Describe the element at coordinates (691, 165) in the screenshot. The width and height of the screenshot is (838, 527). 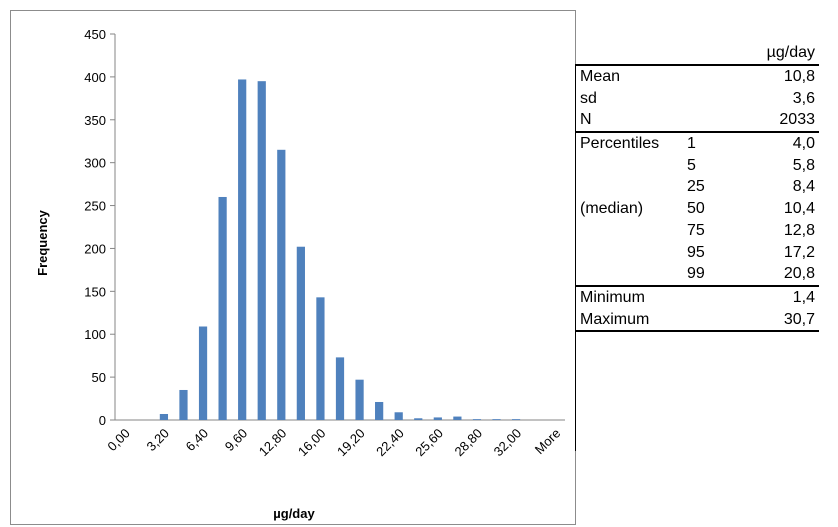
I see `row-percentile: 5` at that location.